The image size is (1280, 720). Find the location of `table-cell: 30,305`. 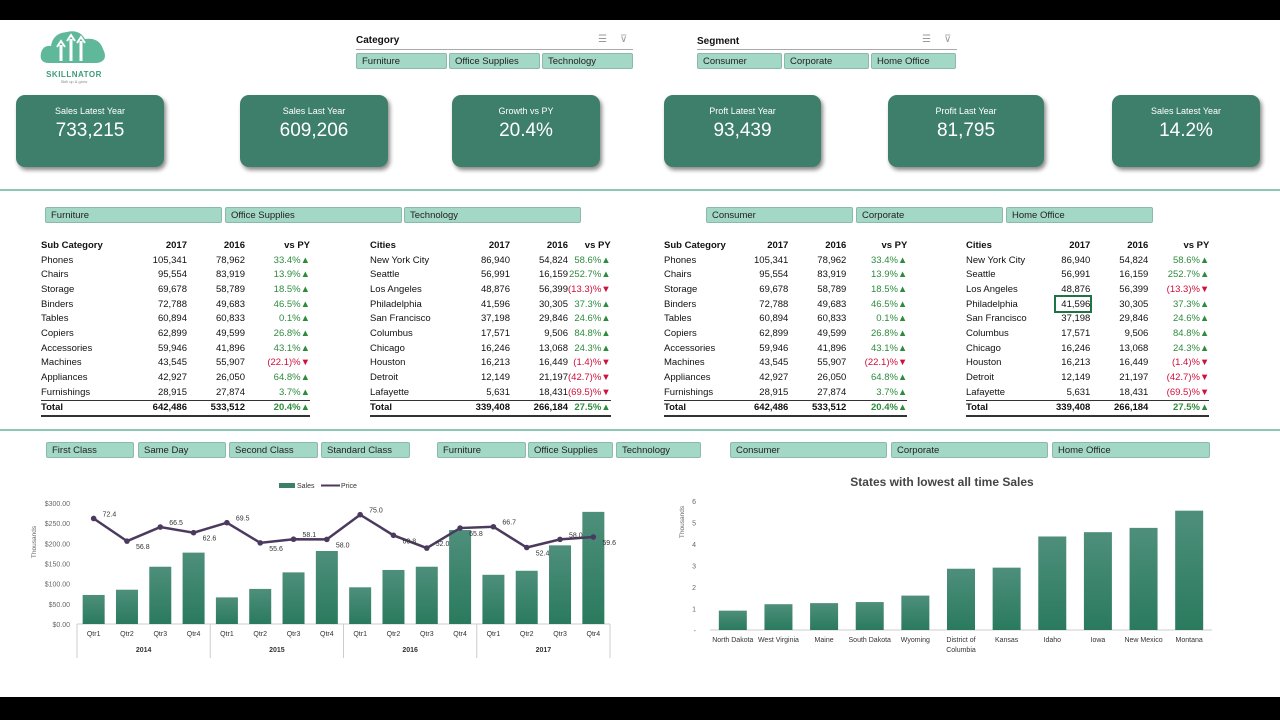

table-cell: 30,305 is located at coordinates (1134, 304).